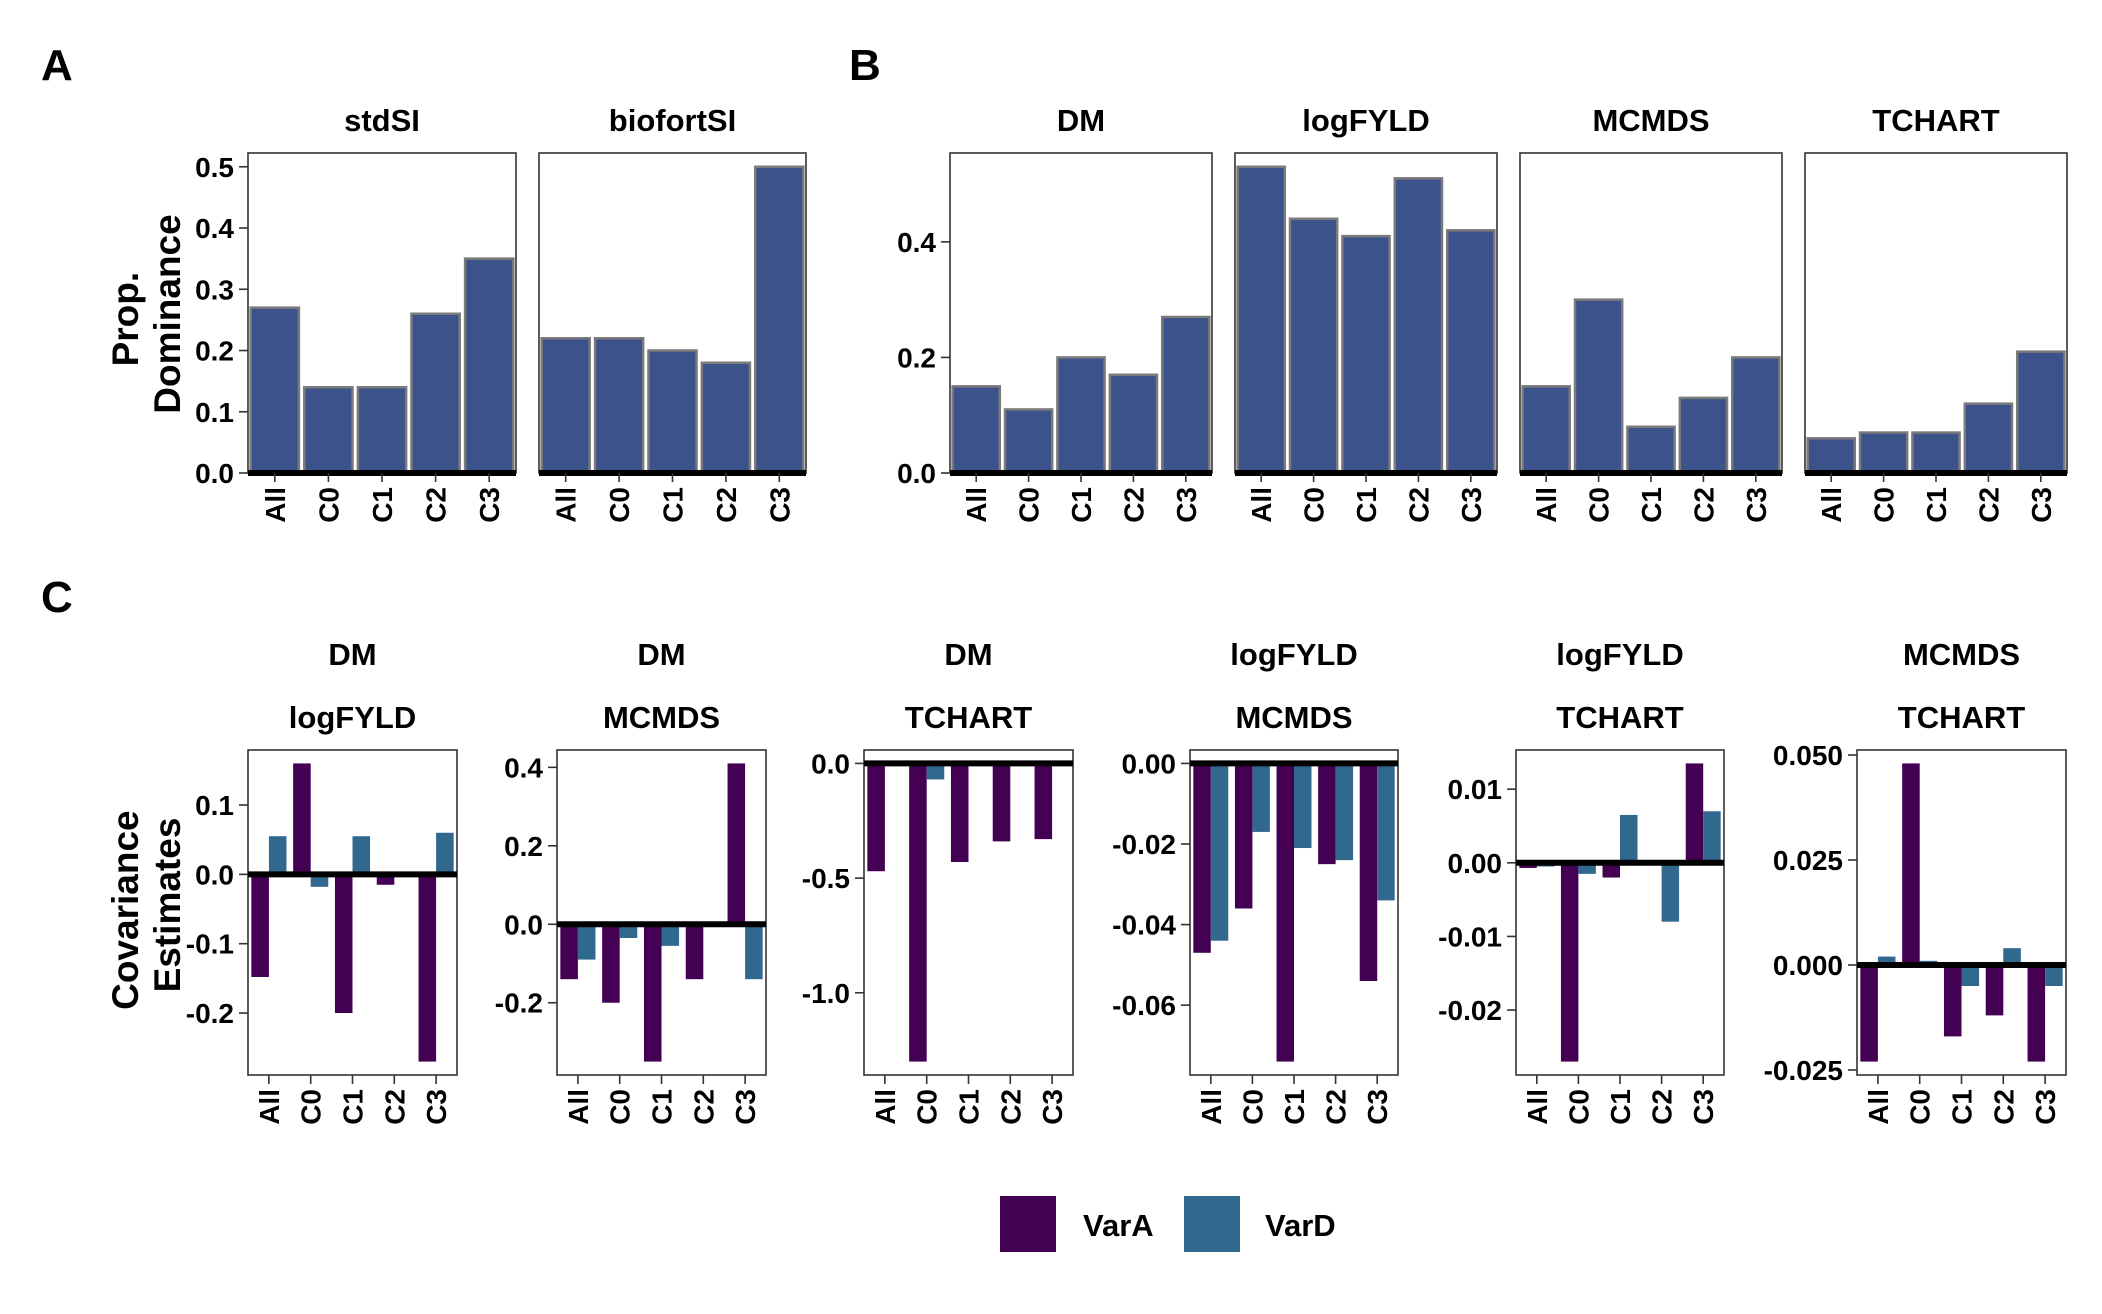  Describe the element at coordinates (322, 881) in the screenshot. I see `chart-6: DM logFYLD -0.2 -0.1 0.0 0.1 All C0 C1 C2 C3` at that location.